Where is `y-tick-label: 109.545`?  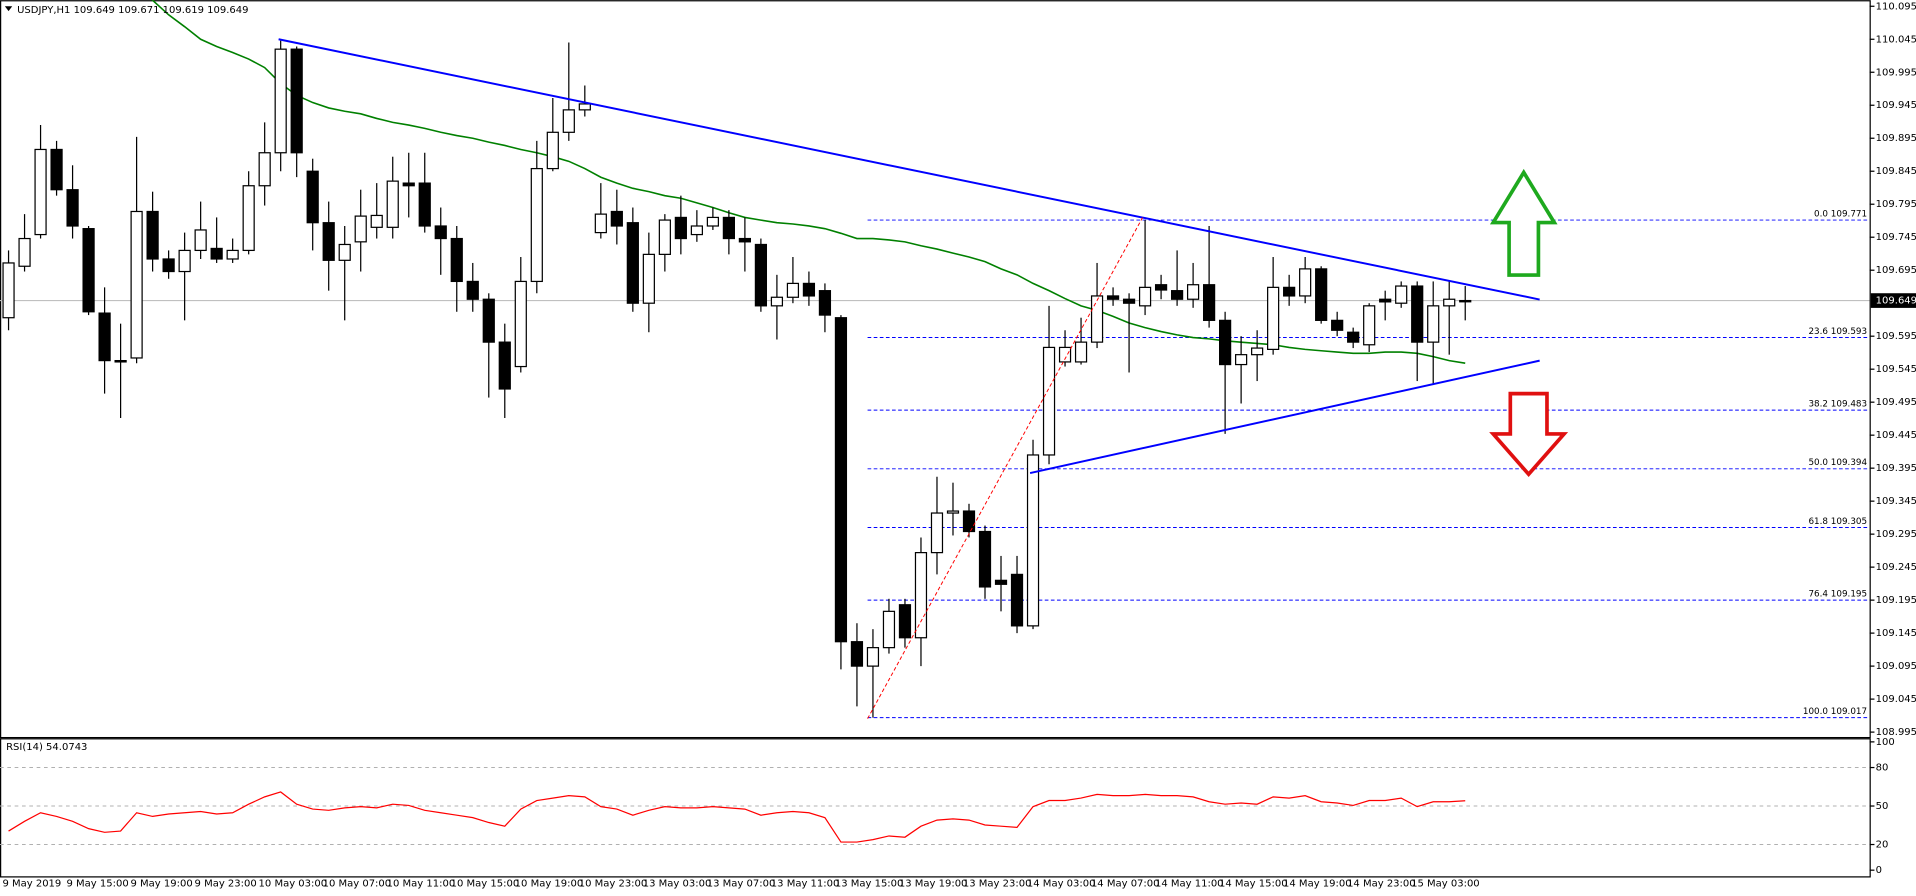
y-tick-label: 109.545 is located at coordinates (1896, 369).